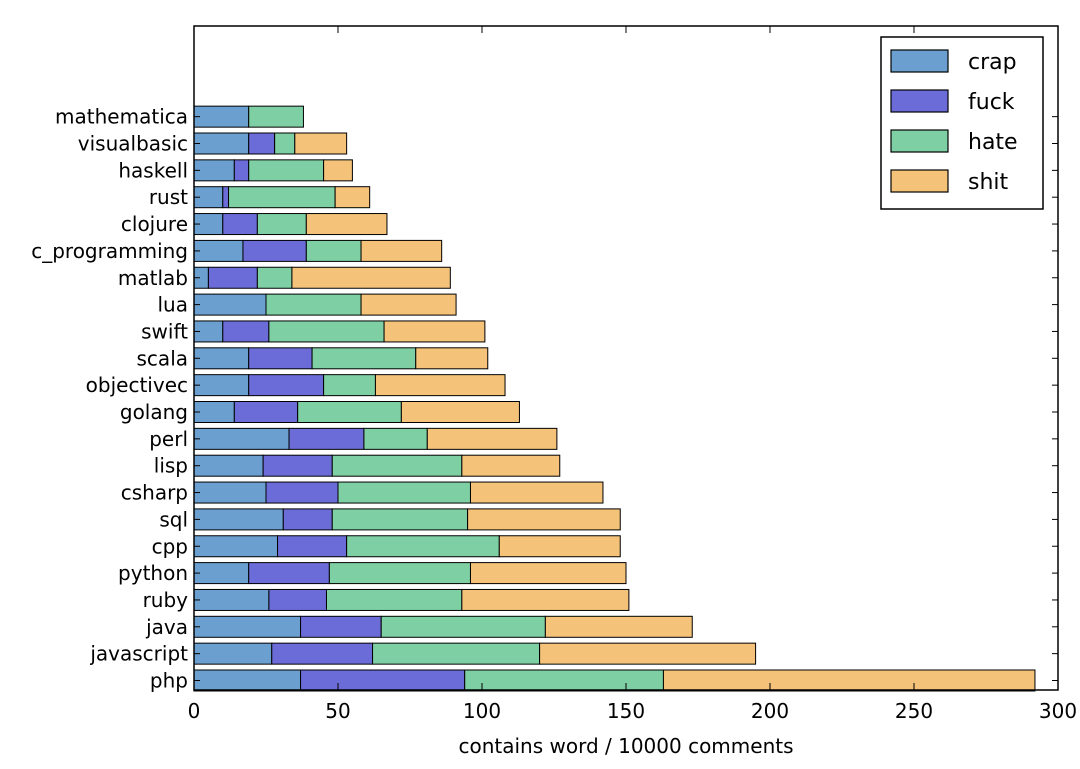 The image size is (1080, 769). What do you see at coordinates (341, 626) in the screenshot?
I see `bar-java-fuck` at bounding box center [341, 626].